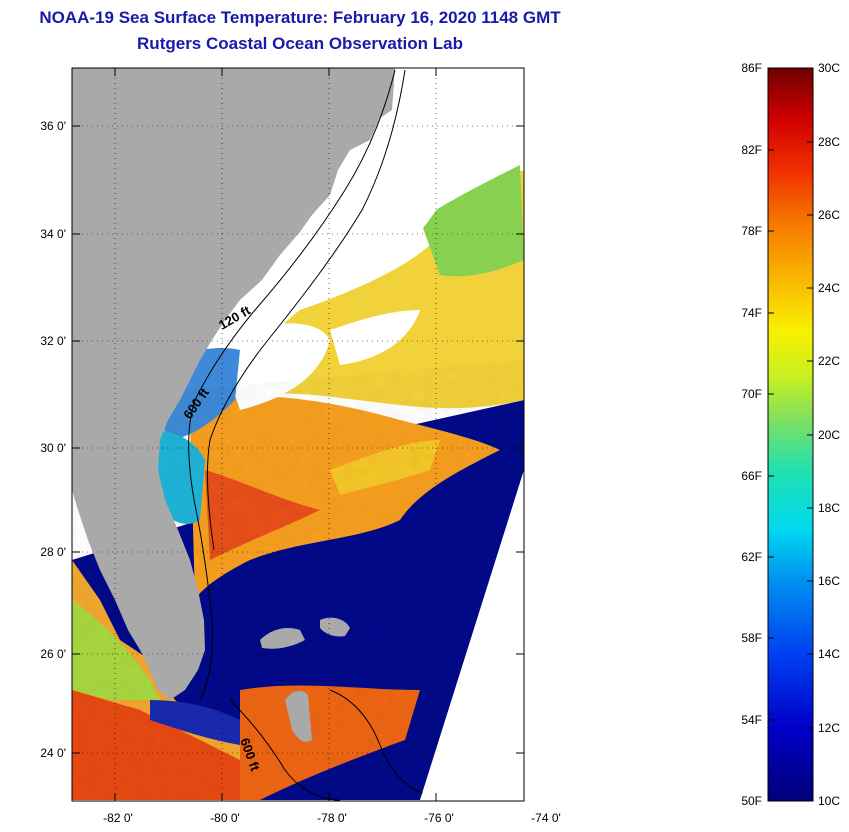 The width and height of the screenshot is (849, 832). Describe the element at coordinates (751, 638) in the screenshot. I see `colorbar-f-label: 58F` at that location.